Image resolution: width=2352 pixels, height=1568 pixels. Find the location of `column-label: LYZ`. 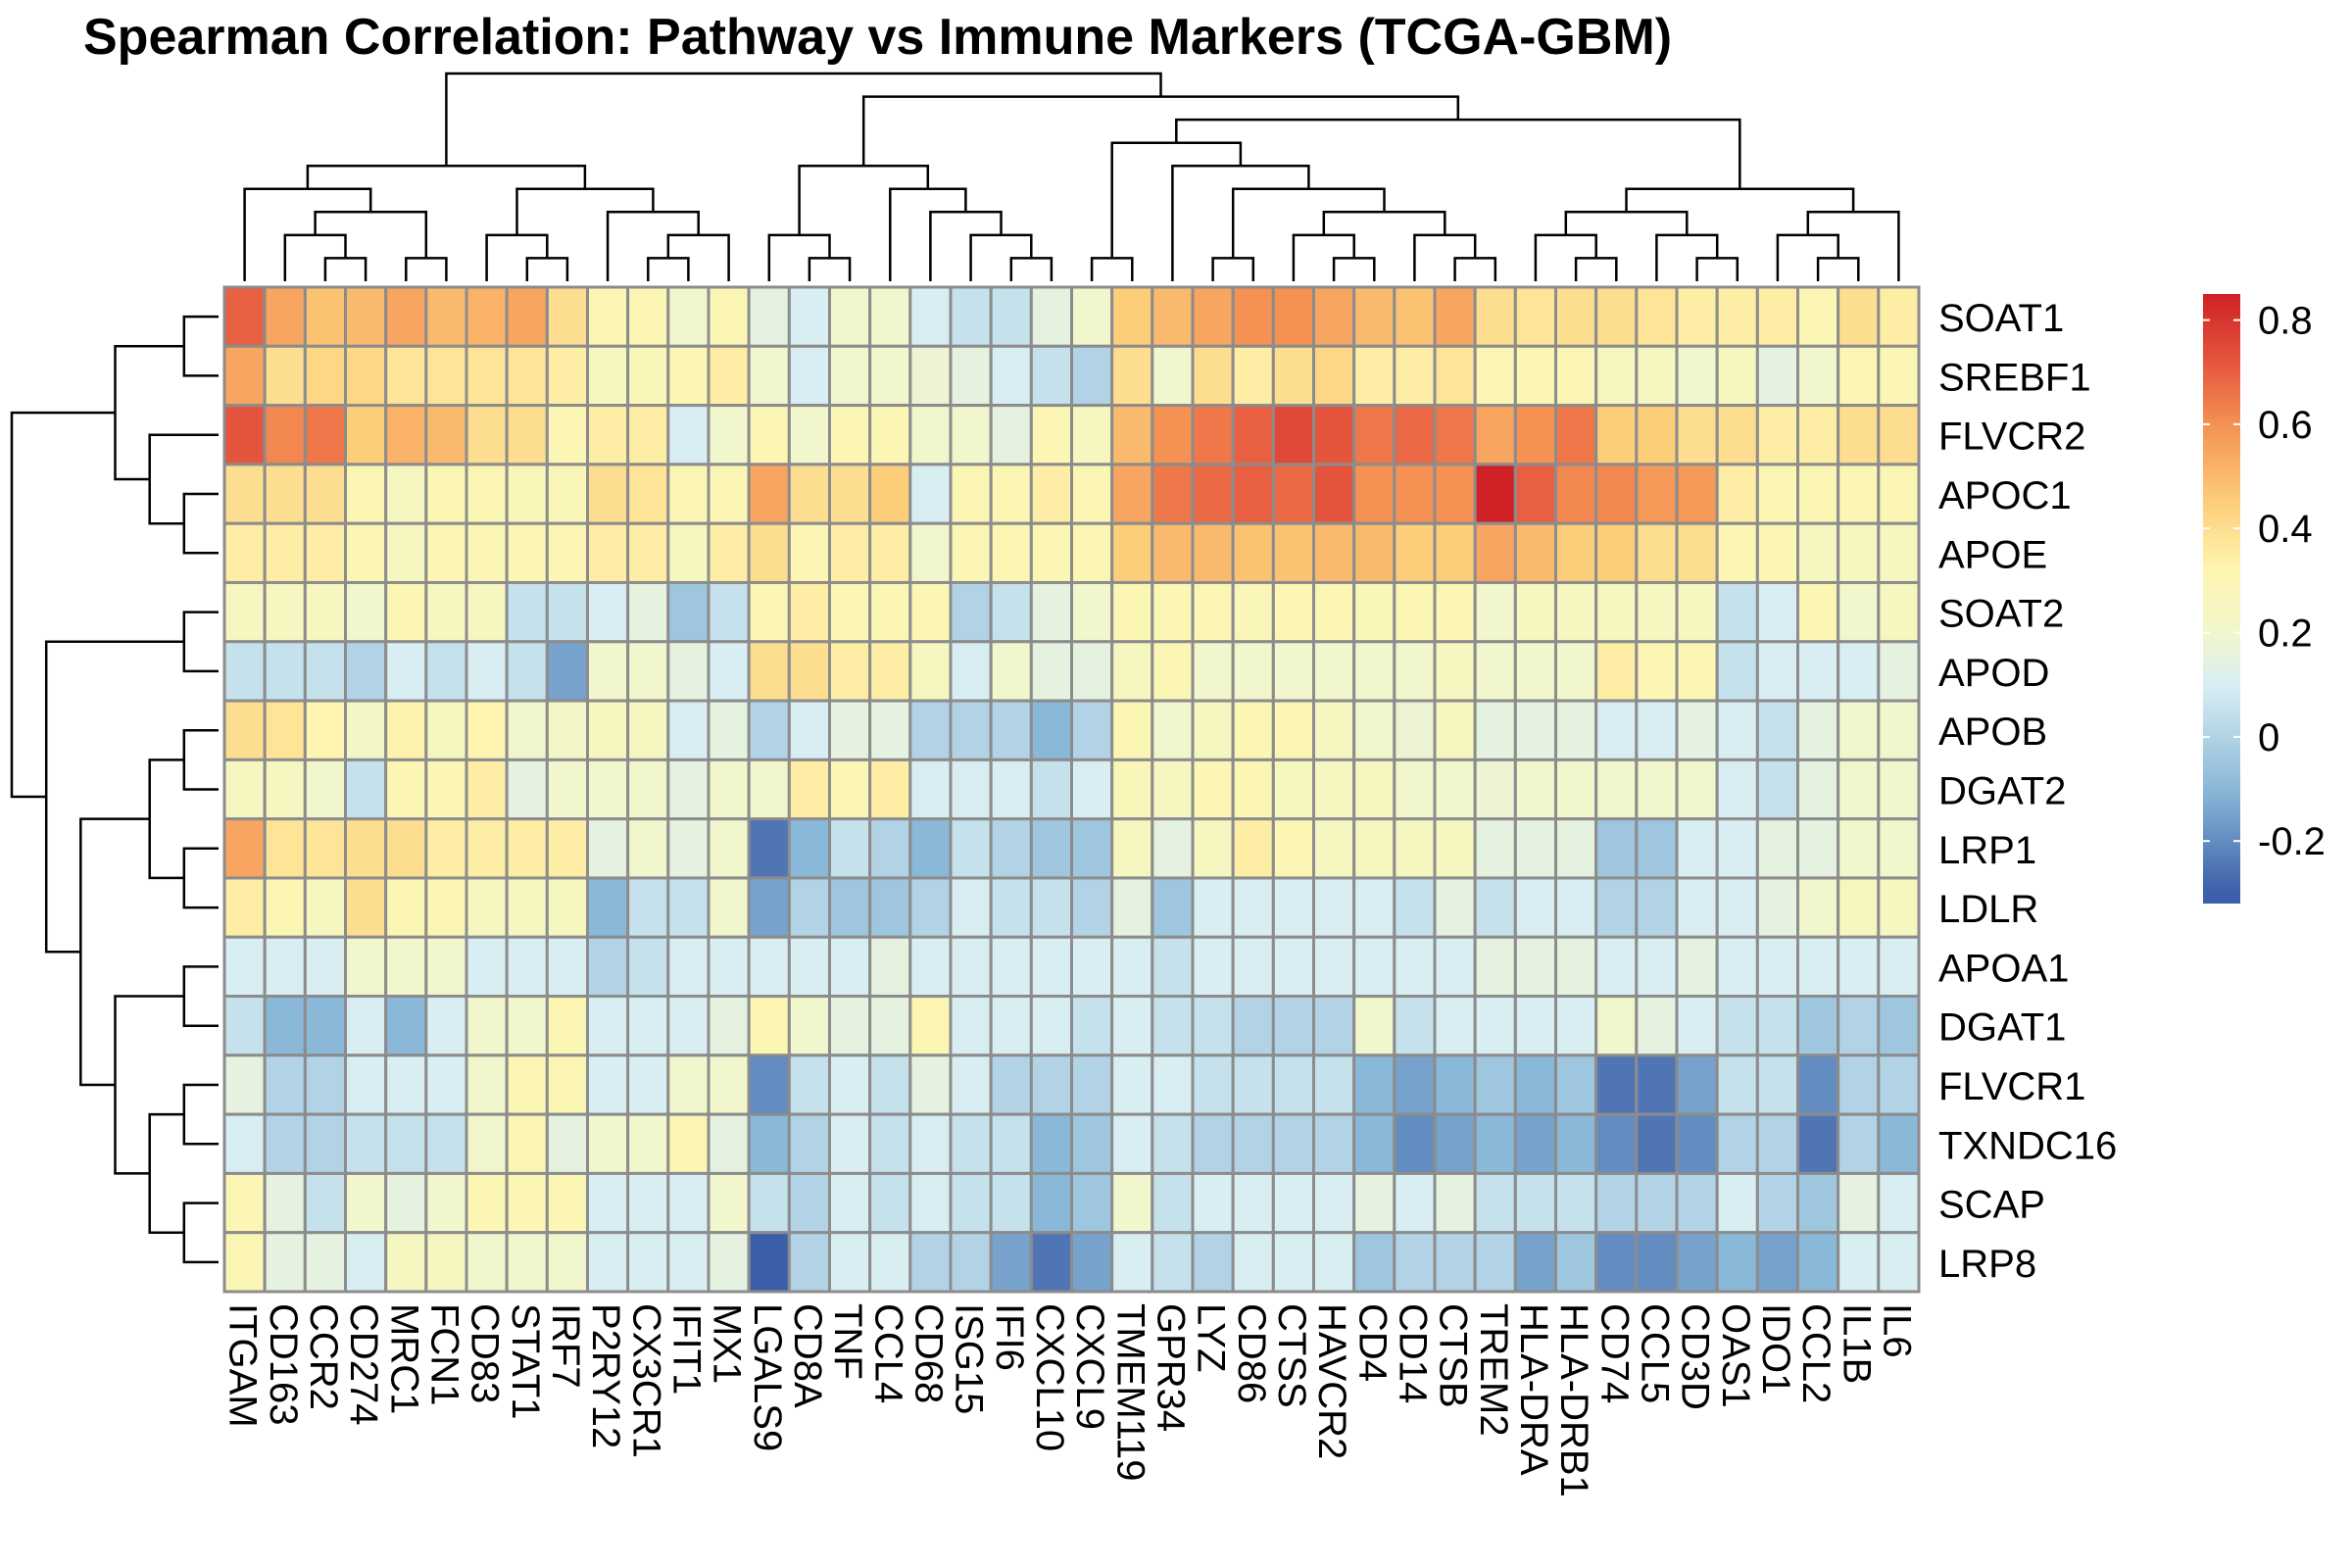

column-label: LYZ is located at coordinates (1211, 1337).